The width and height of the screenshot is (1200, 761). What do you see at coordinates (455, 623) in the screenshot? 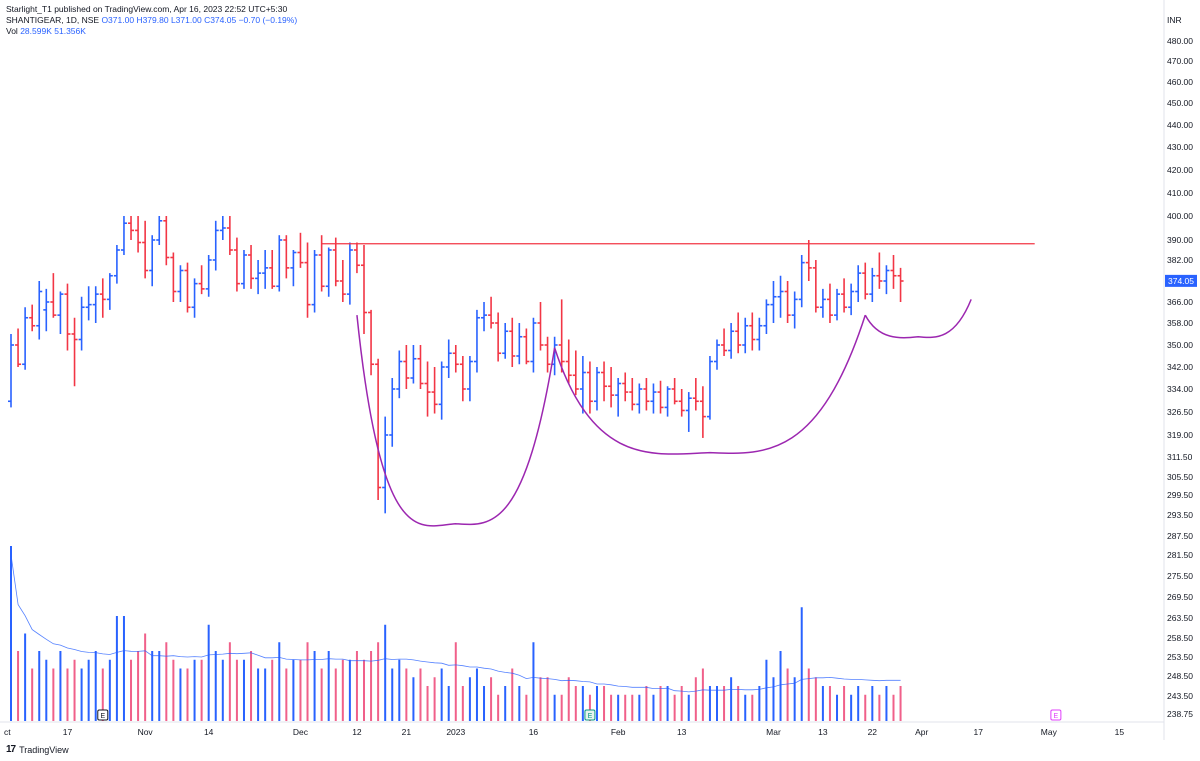
I see `volume-ma-layer` at bounding box center [455, 623].